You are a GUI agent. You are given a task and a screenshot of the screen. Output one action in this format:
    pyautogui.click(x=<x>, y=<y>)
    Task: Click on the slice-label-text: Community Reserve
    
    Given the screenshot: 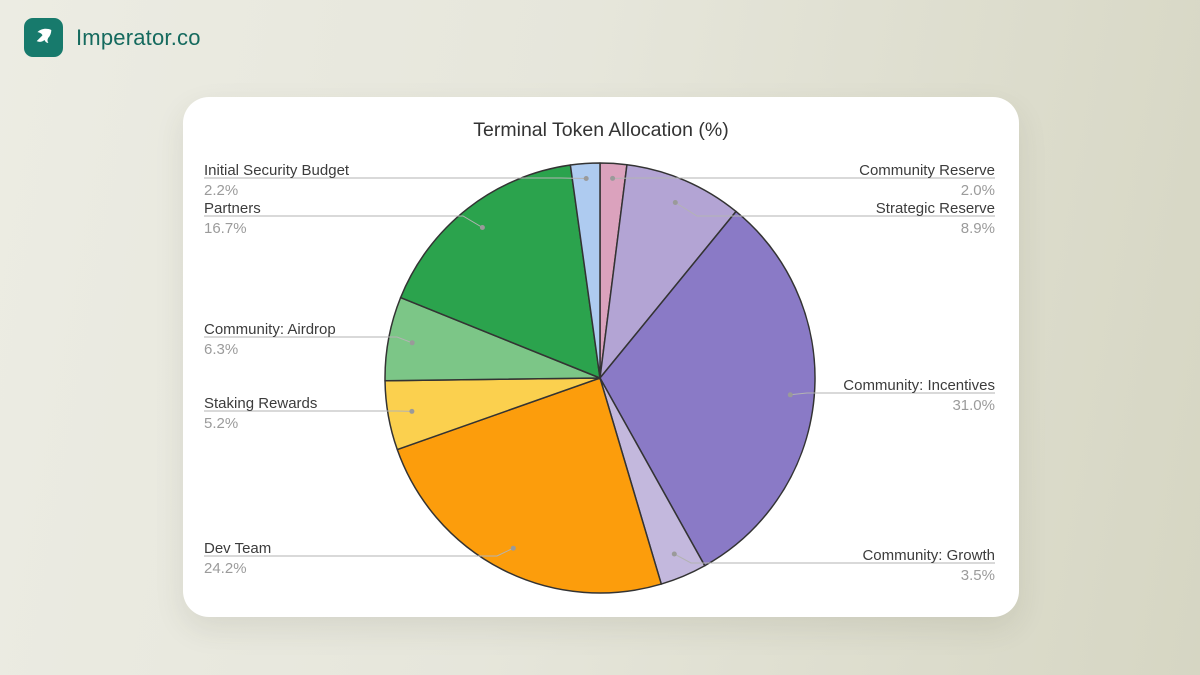 What is the action you would take?
    pyautogui.click(x=927, y=170)
    